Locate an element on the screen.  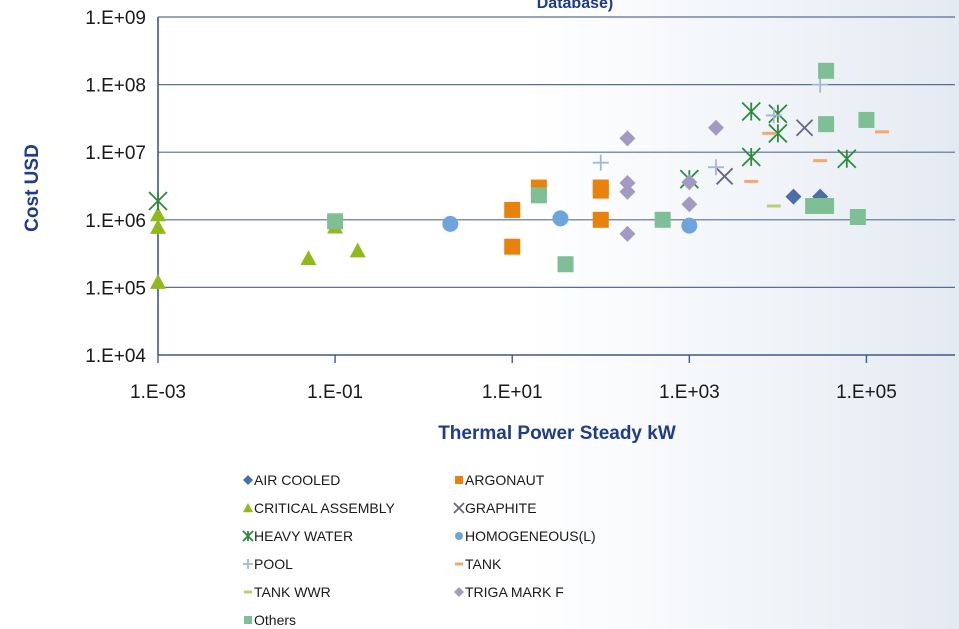
y-tick-label: 1.E+05 is located at coordinates (115, 288).